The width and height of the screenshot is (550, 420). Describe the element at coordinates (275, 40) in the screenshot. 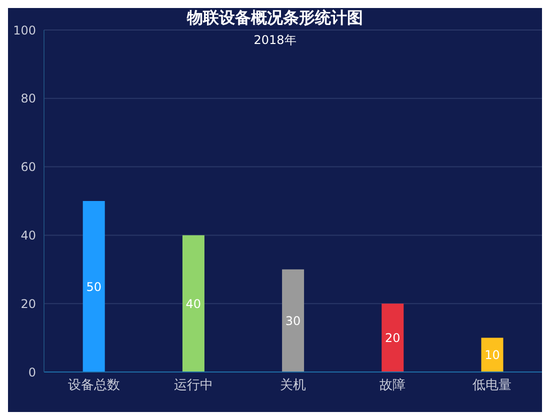

I see `chart-subtitle: 2018年` at that location.